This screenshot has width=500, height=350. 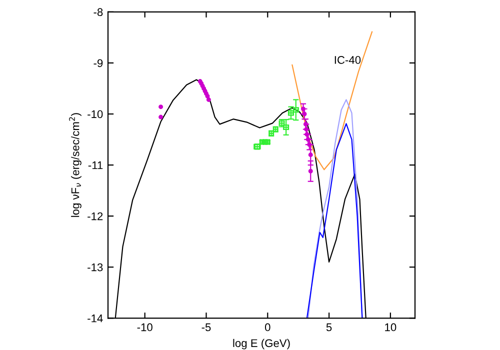 What do you see at coordinates (206, 327) in the screenshot?
I see `x-tick-label: -5` at bounding box center [206, 327].